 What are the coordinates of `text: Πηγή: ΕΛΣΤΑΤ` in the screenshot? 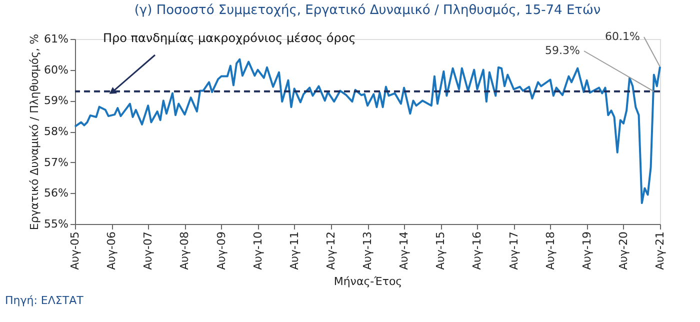 It's located at (44, 300).